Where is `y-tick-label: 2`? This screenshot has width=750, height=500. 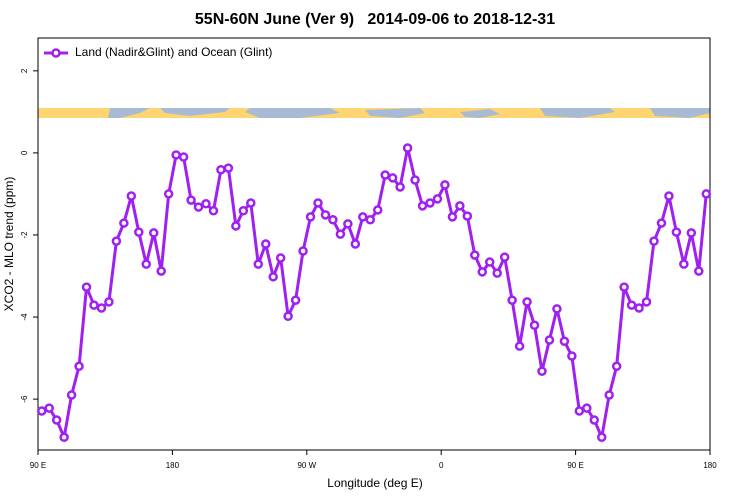 y-tick-label: 2 is located at coordinates (24, 70).